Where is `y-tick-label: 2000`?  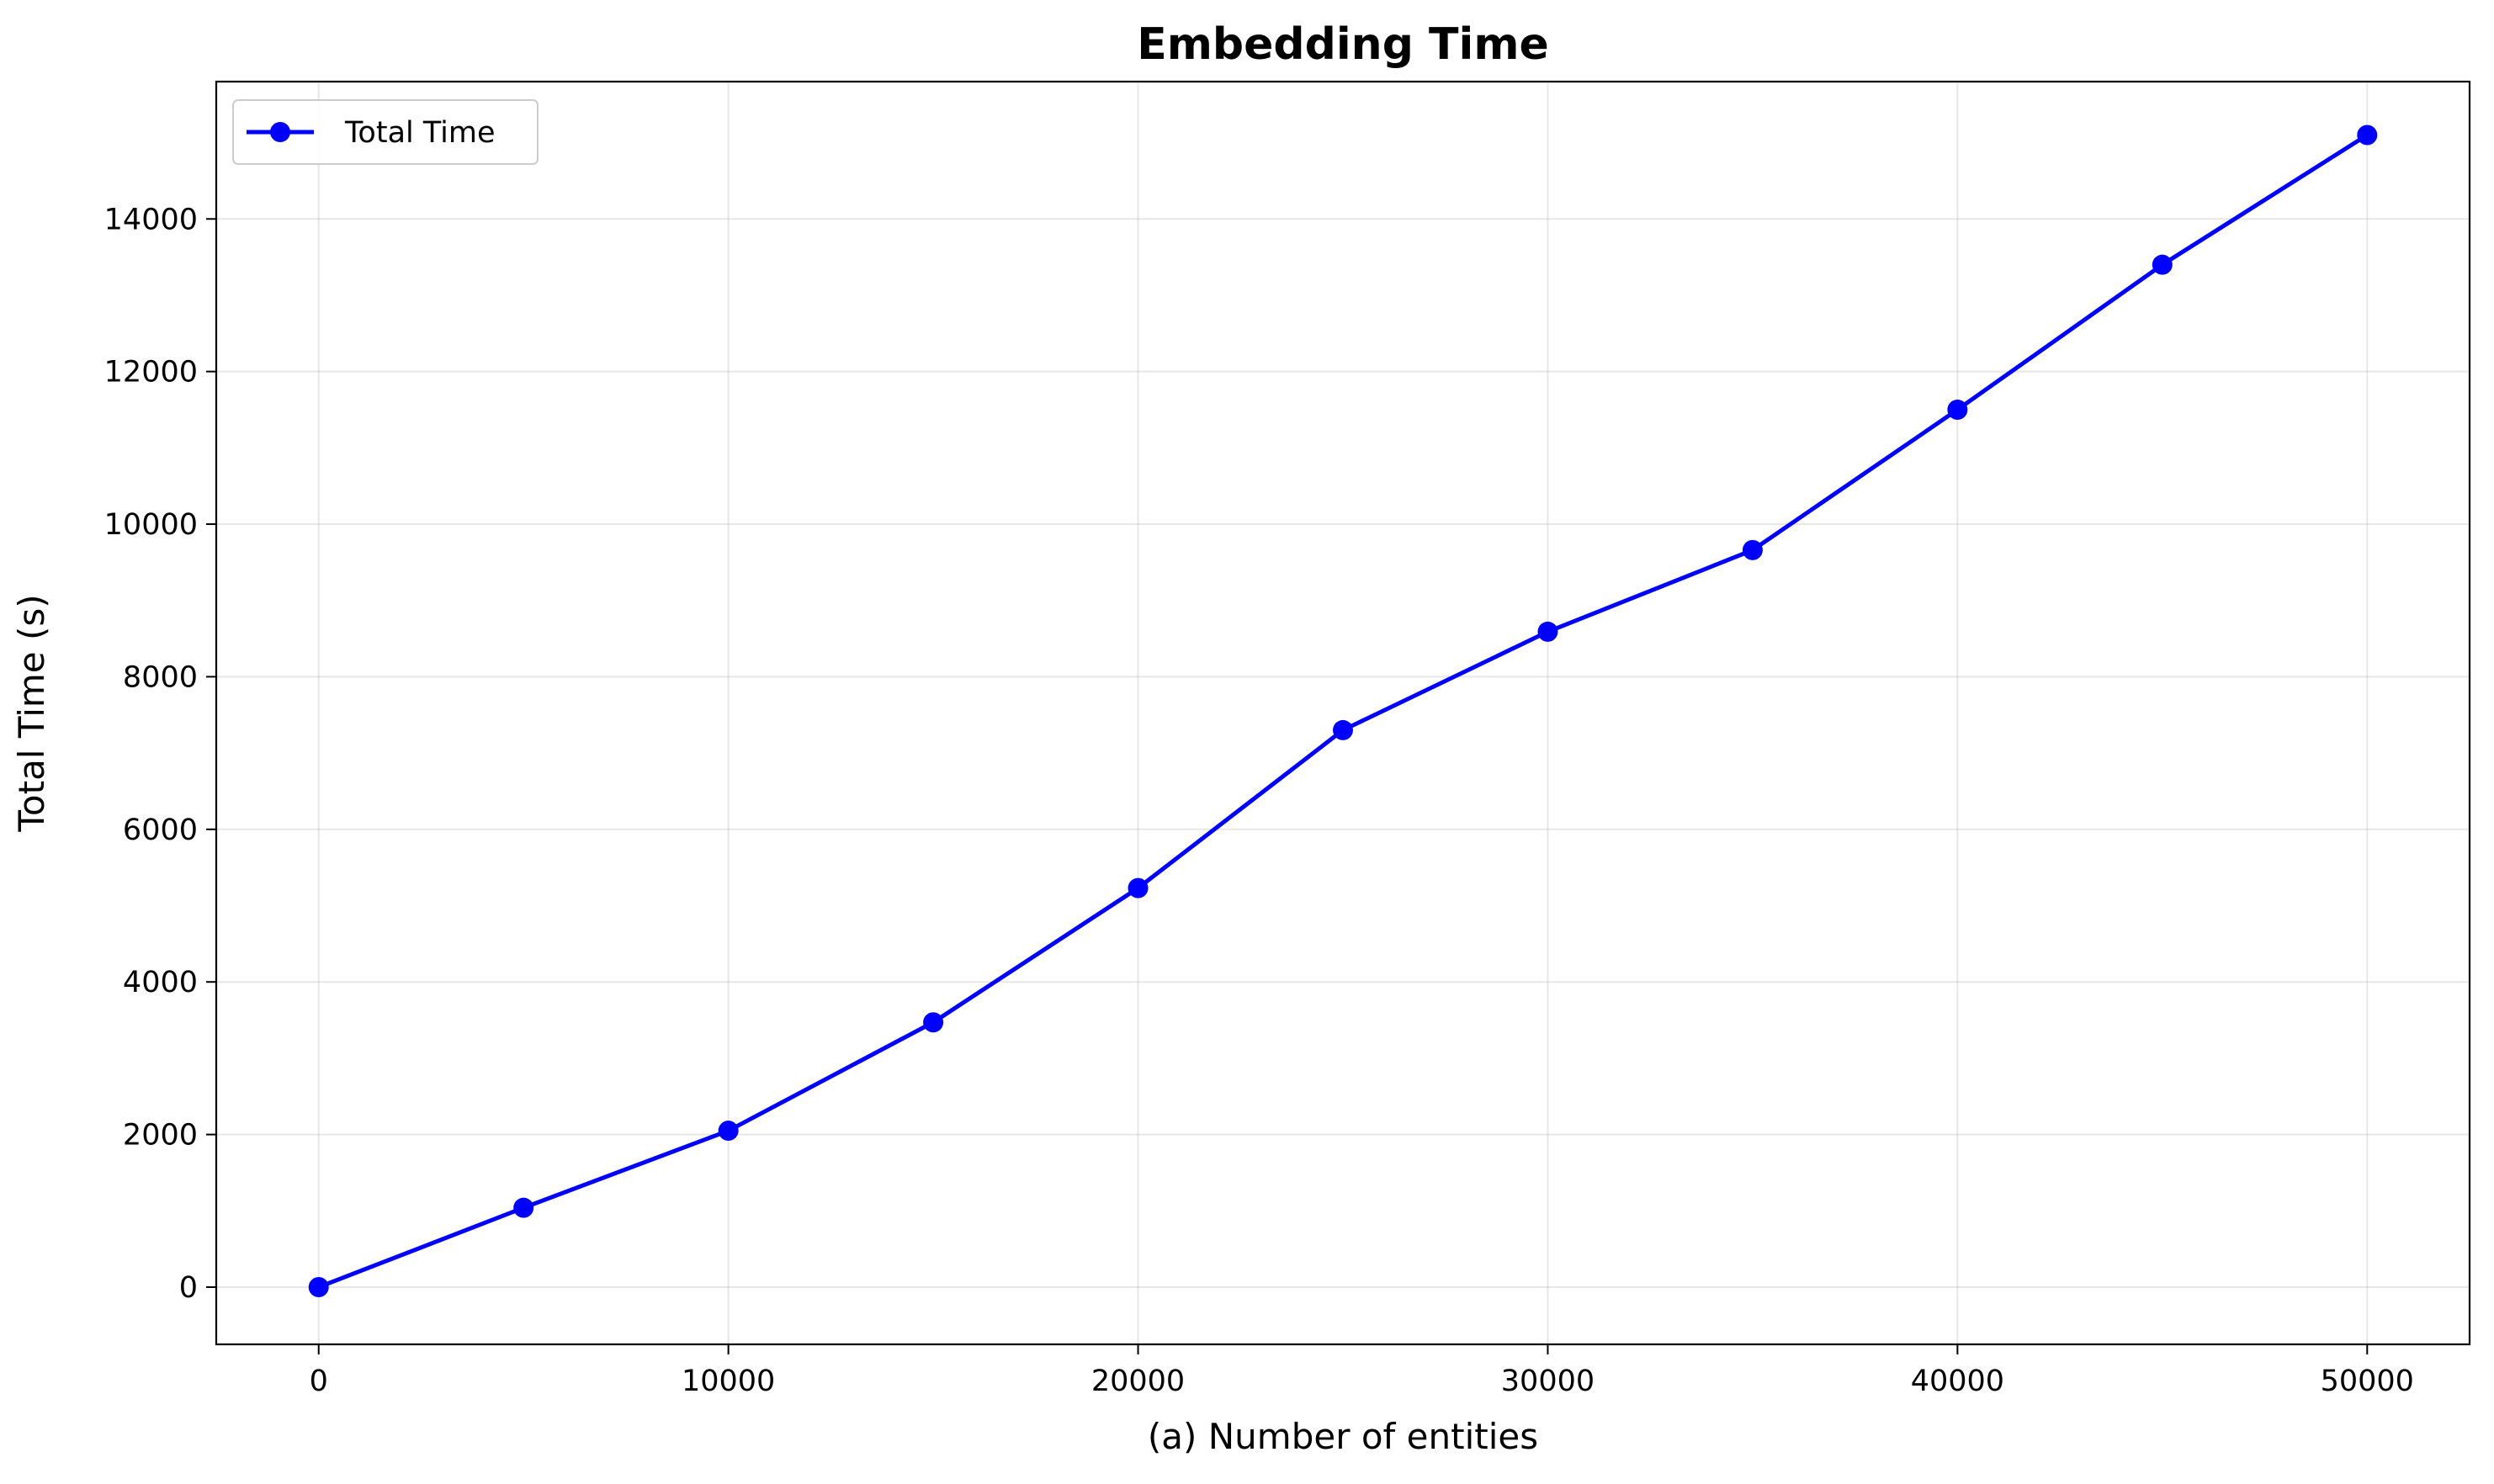
y-tick-label: 2000 is located at coordinates (161, 1136).